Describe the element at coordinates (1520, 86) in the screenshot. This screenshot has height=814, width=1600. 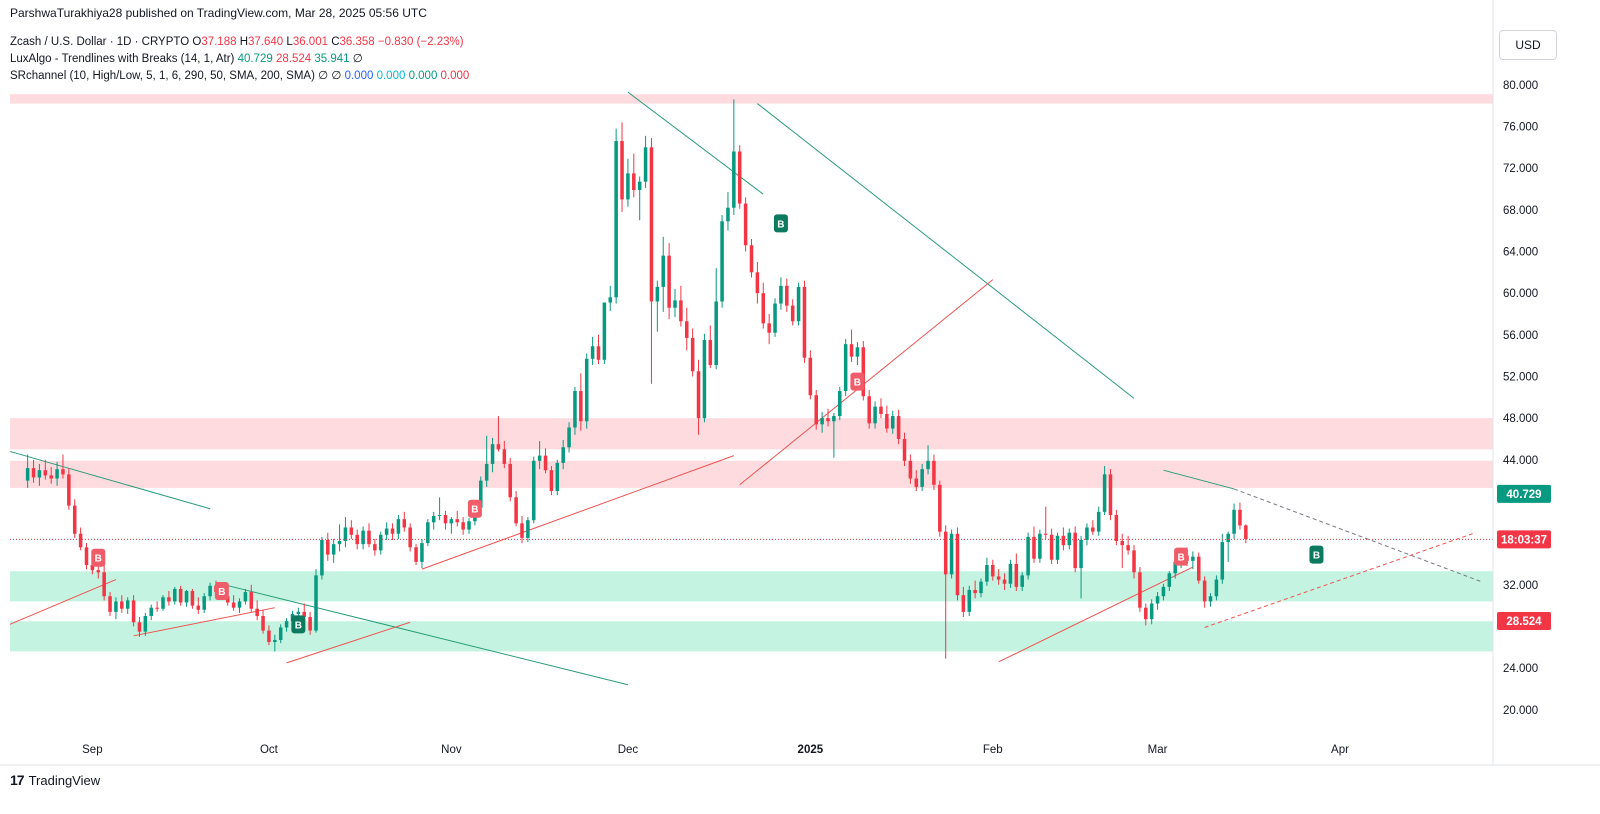
I see `price-tick-label: 80.000` at that location.